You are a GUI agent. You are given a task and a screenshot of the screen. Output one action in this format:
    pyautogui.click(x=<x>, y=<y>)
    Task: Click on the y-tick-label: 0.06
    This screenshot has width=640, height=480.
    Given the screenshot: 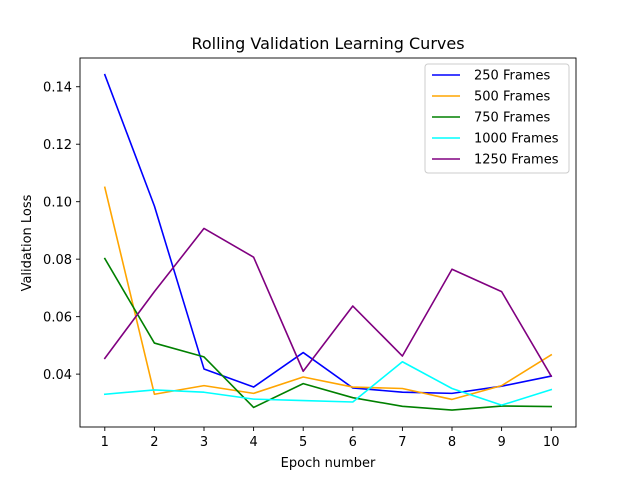 What is the action you would take?
    pyautogui.click(x=57, y=318)
    